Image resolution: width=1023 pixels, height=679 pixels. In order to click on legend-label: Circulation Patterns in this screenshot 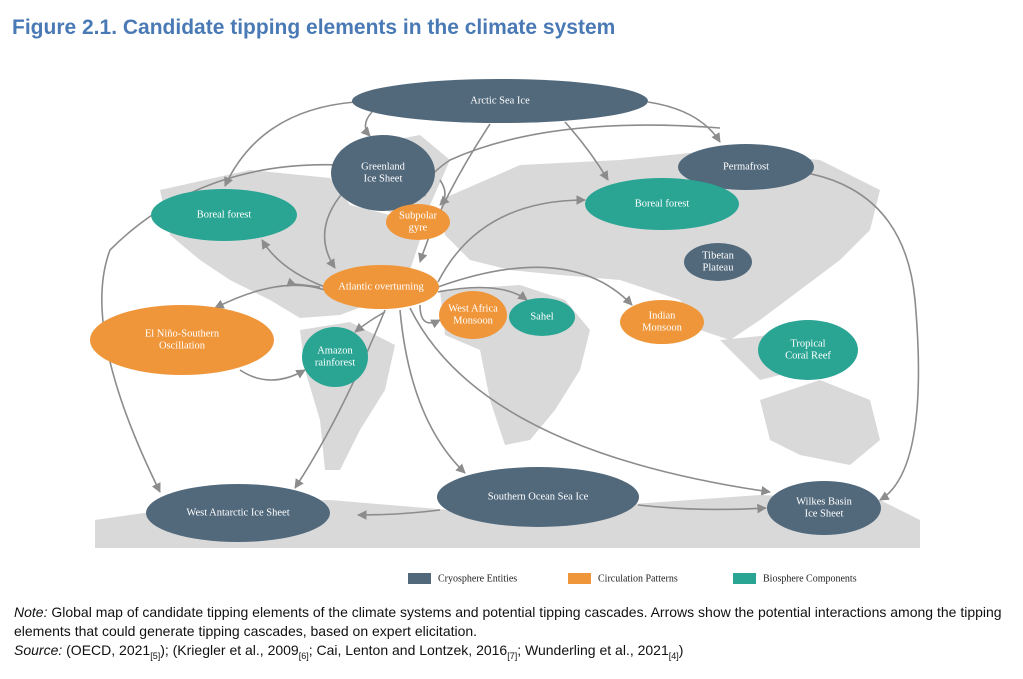, I will do `click(638, 578)`.